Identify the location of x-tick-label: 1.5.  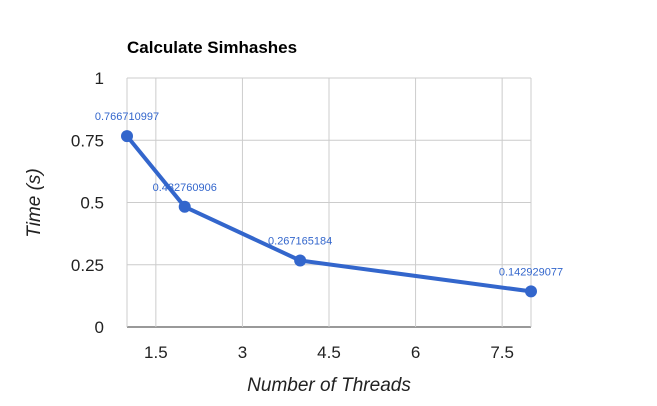
(156, 352).